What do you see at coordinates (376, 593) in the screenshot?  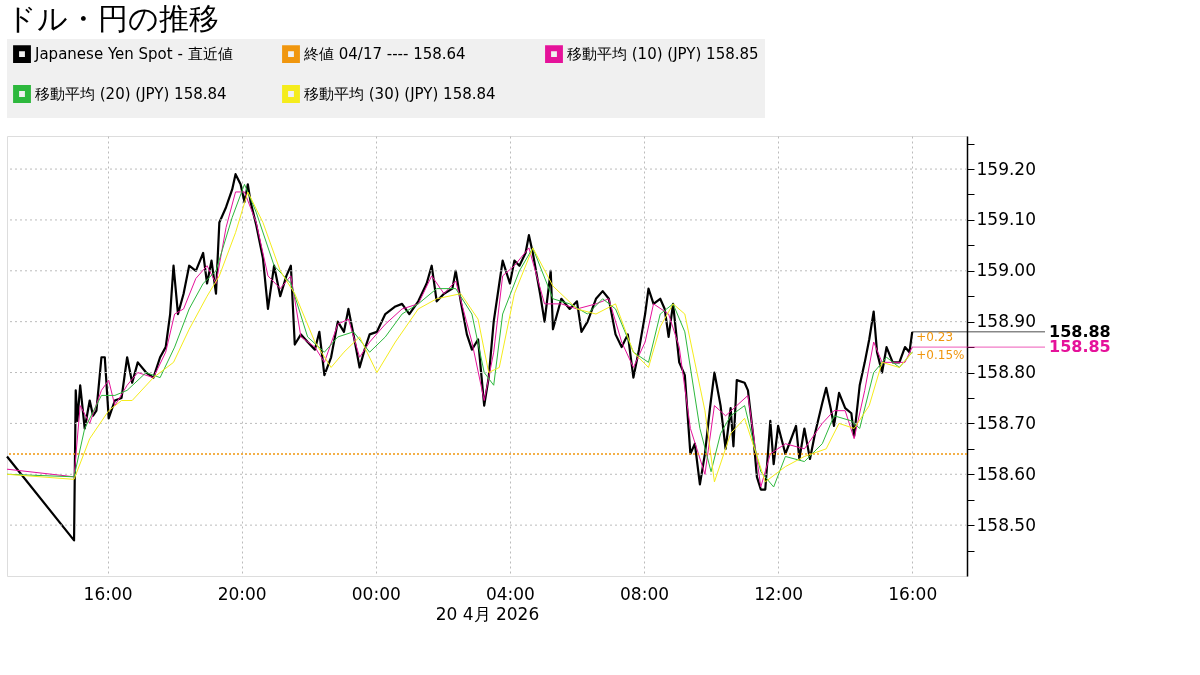 I see `x-tick-label: 00:00` at bounding box center [376, 593].